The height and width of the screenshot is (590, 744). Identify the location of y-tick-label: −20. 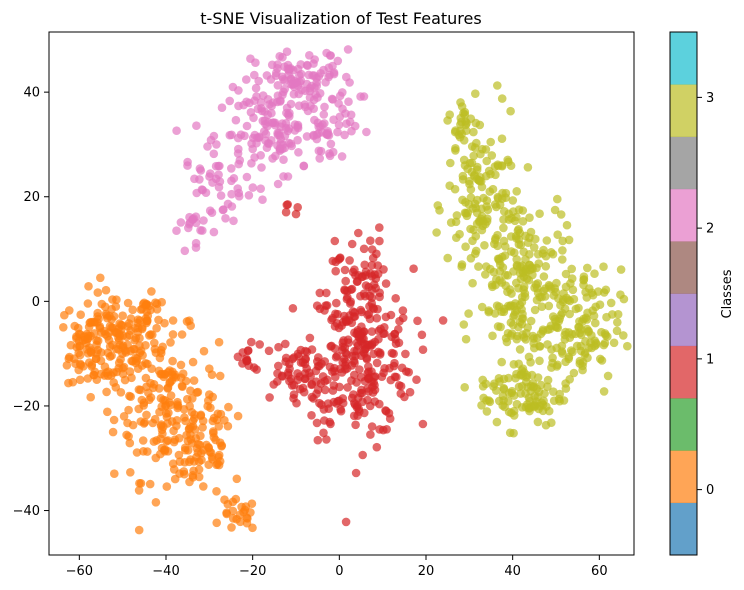
(26, 406).